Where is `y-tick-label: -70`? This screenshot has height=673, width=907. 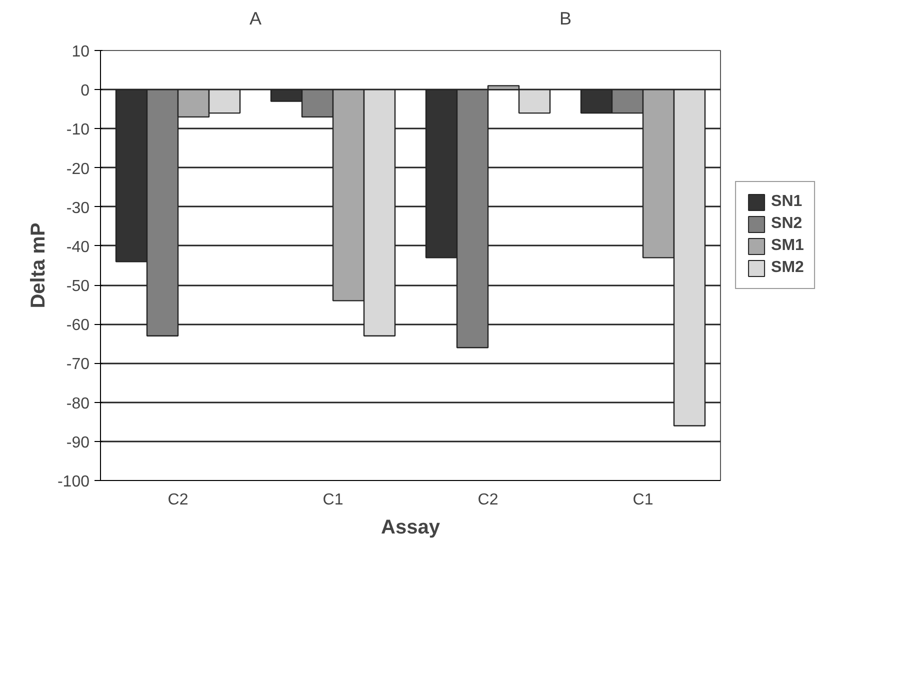
y-tick-label: -70 is located at coordinates (78, 365).